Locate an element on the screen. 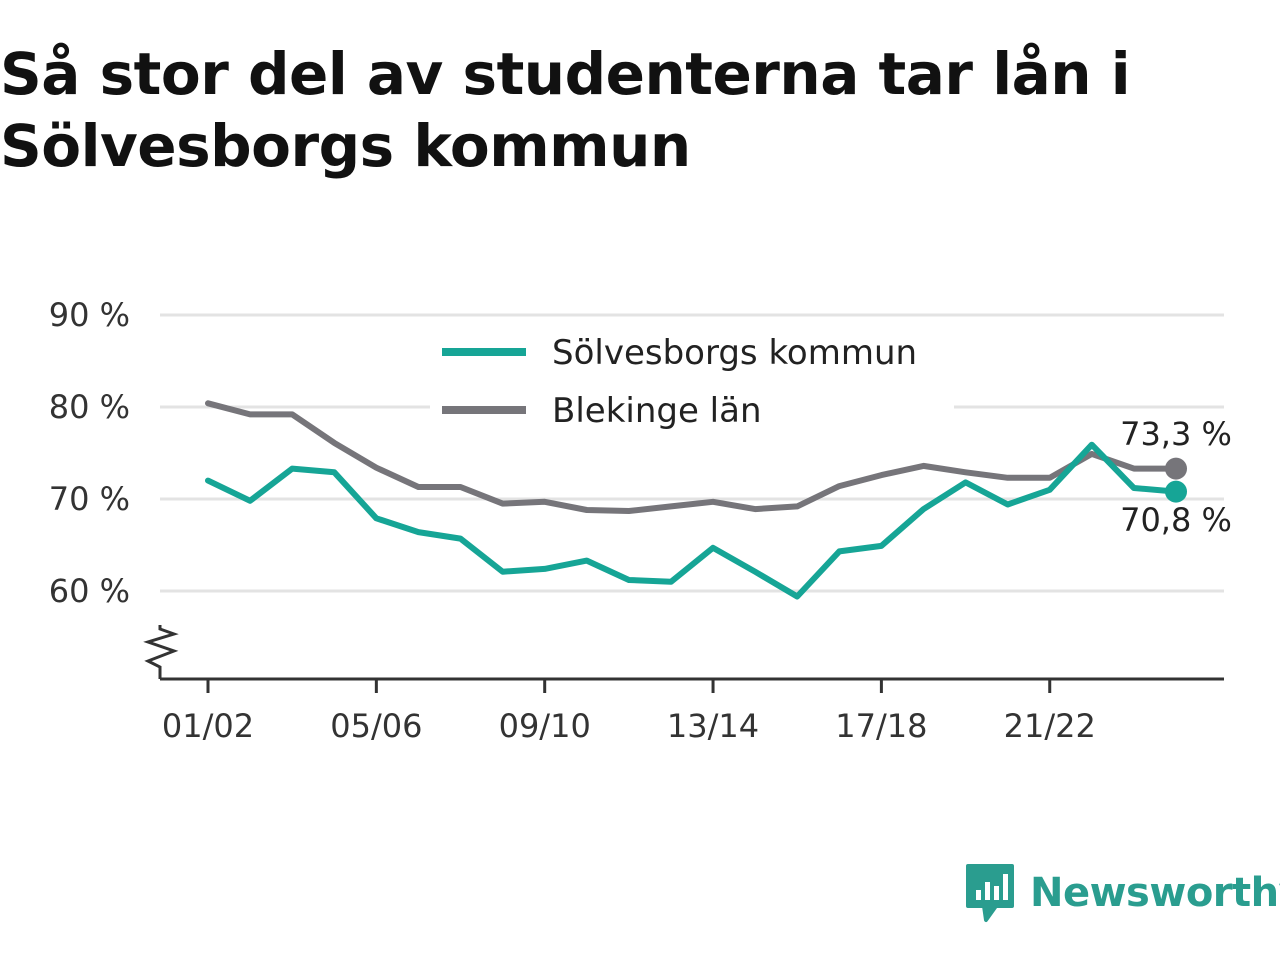 This screenshot has width=1280, height=960. y-tick-label: 70 % is located at coordinates (89, 499).